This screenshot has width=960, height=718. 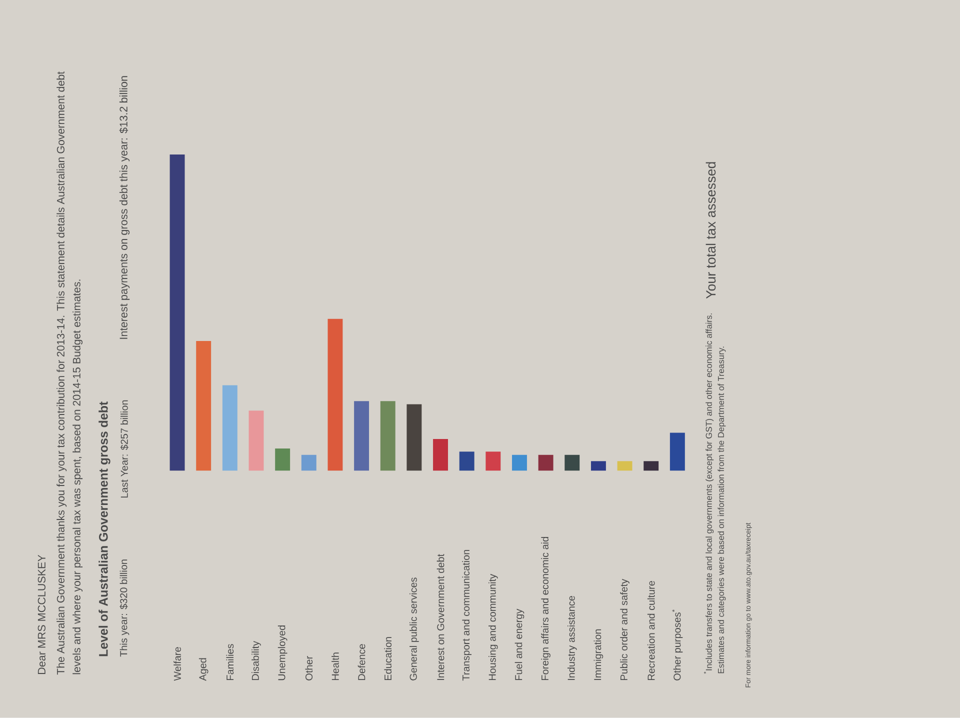 I want to click on x-tick-label: Health, so click(x=335, y=666).